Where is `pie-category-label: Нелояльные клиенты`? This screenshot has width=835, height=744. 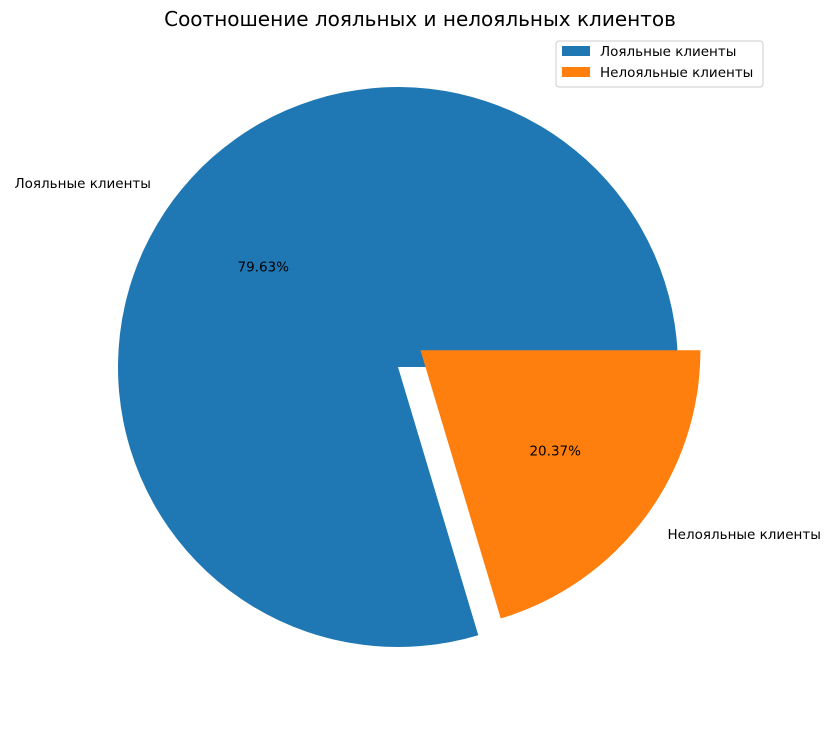
pie-category-label: Нелояльные клиенты is located at coordinates (744, 535).